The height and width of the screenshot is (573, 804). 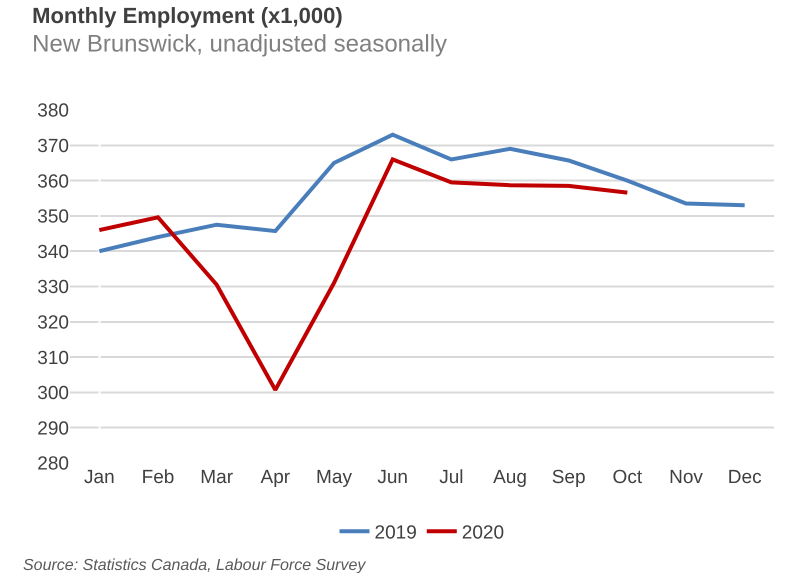 I want to click on y-tick-label: 380, so click(x=53, y=111).